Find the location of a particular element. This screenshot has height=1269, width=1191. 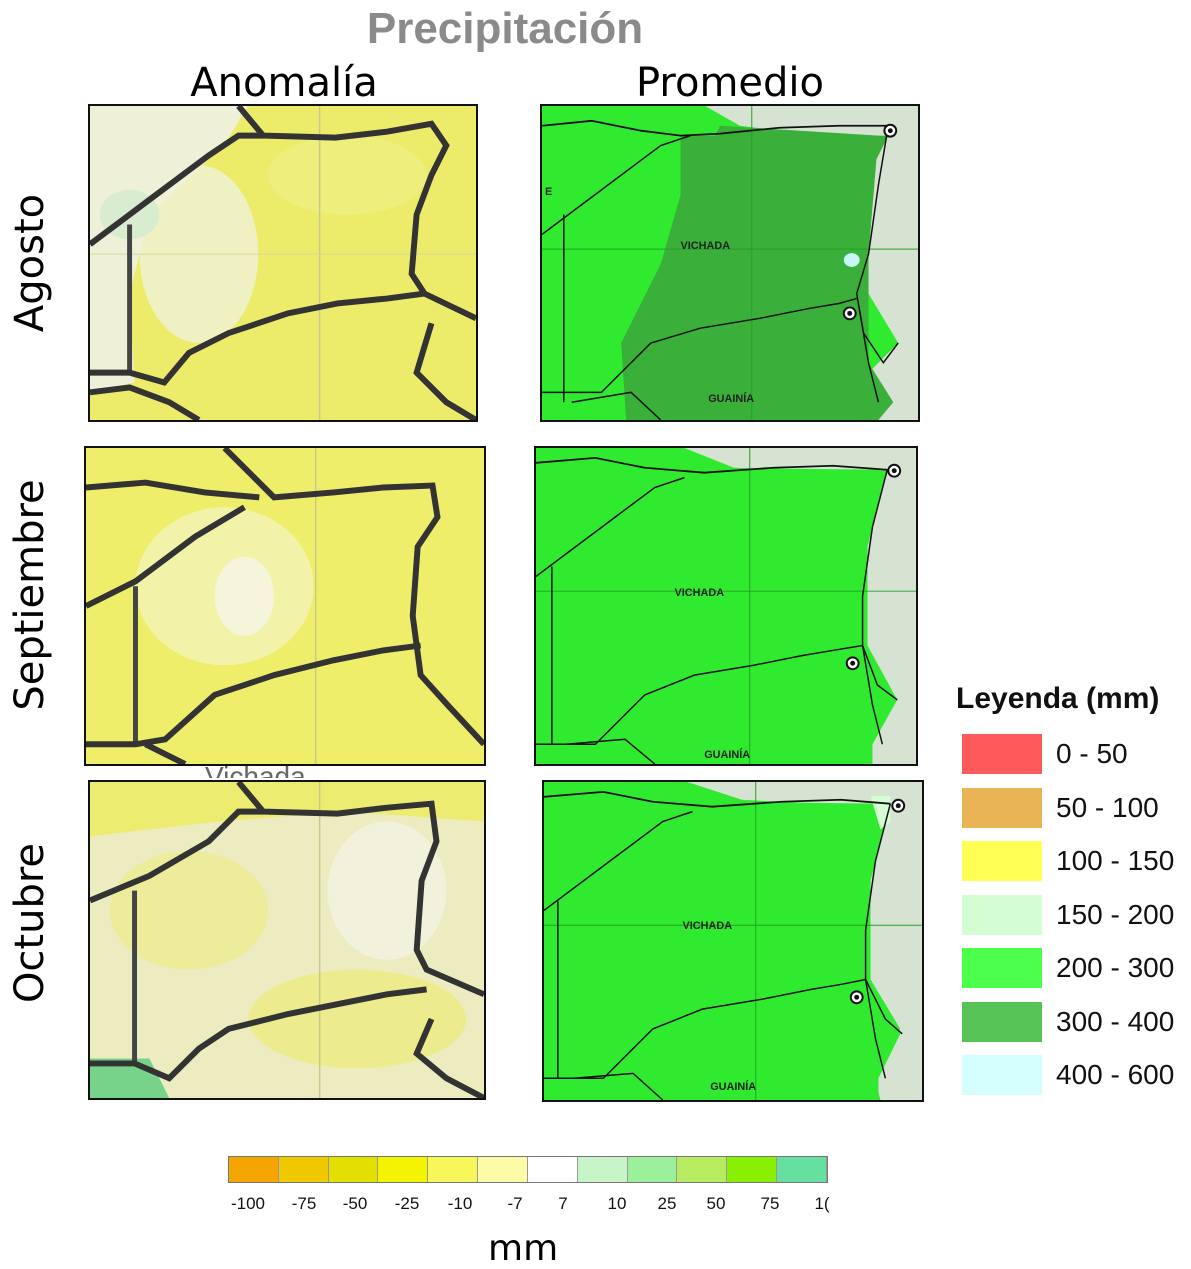

colorbar-tick-label: -50 is located at coordinates (355, 1203).